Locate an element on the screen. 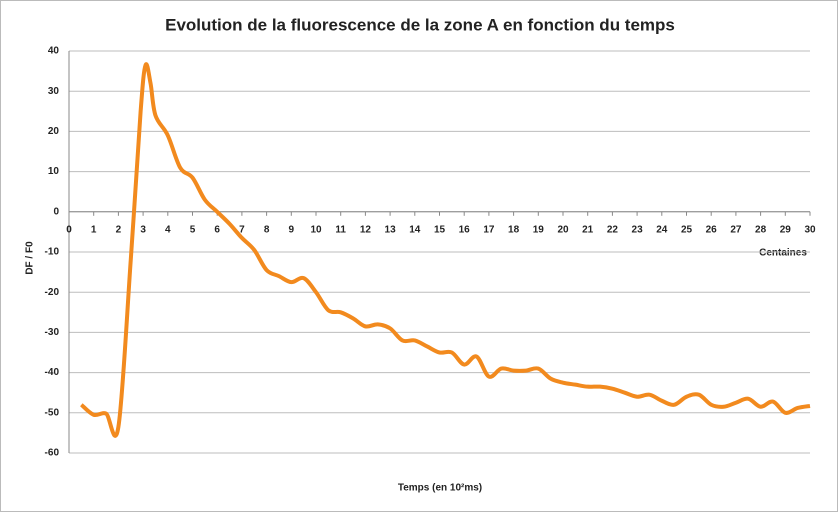 This screenshot has width=838, height=512. x-tick-label: 14 is located at coordinates (415, 229).